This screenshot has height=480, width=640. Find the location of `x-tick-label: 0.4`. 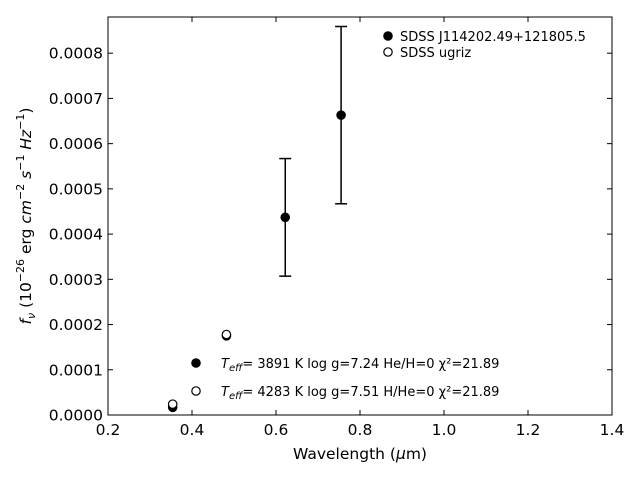

x-tick-label: 0.4 is located at coordinates (192, 430).